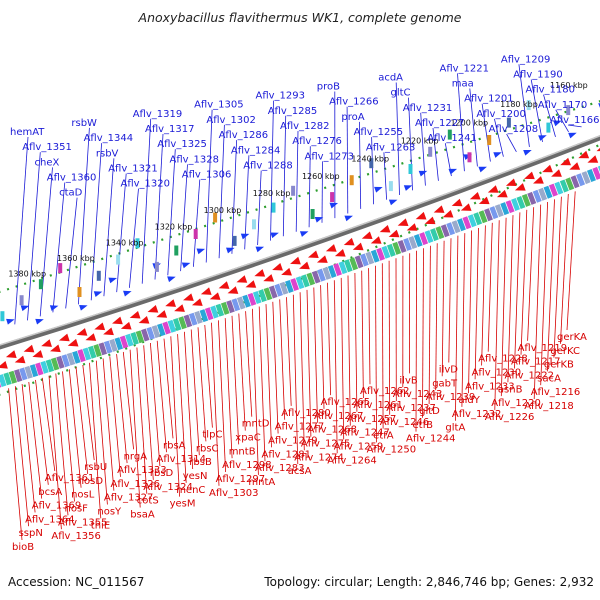  Describe the element at coordinates (370, 159) in the screenshot. I see `tick-label: 1240 kbp` at that location.